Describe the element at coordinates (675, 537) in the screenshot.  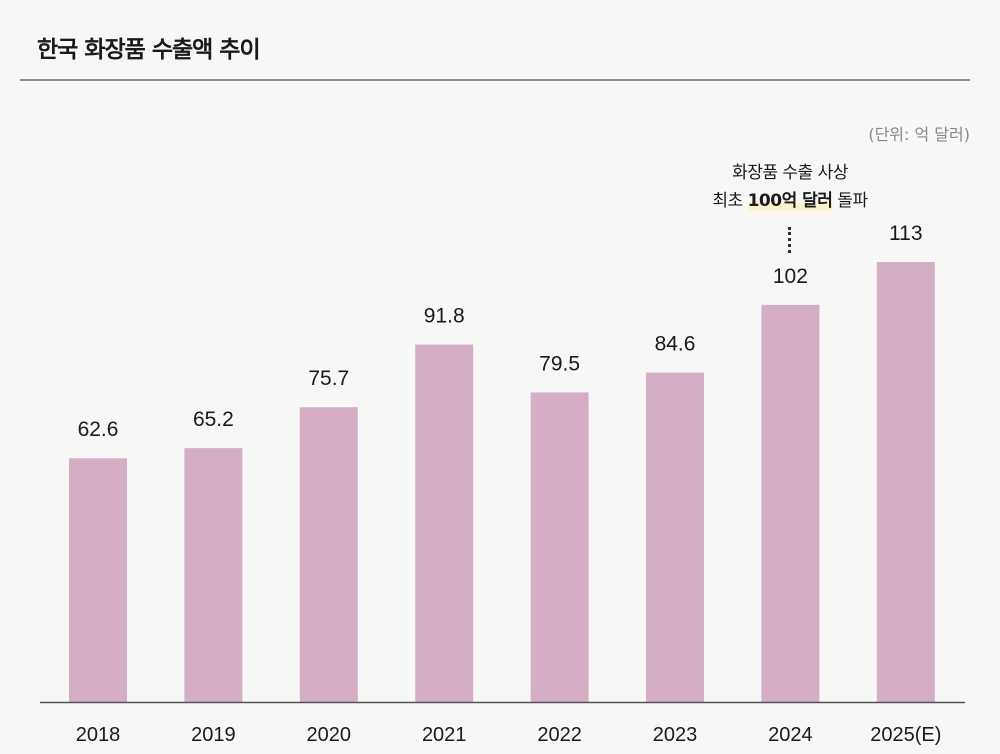
I see `bar-2023` at that location.